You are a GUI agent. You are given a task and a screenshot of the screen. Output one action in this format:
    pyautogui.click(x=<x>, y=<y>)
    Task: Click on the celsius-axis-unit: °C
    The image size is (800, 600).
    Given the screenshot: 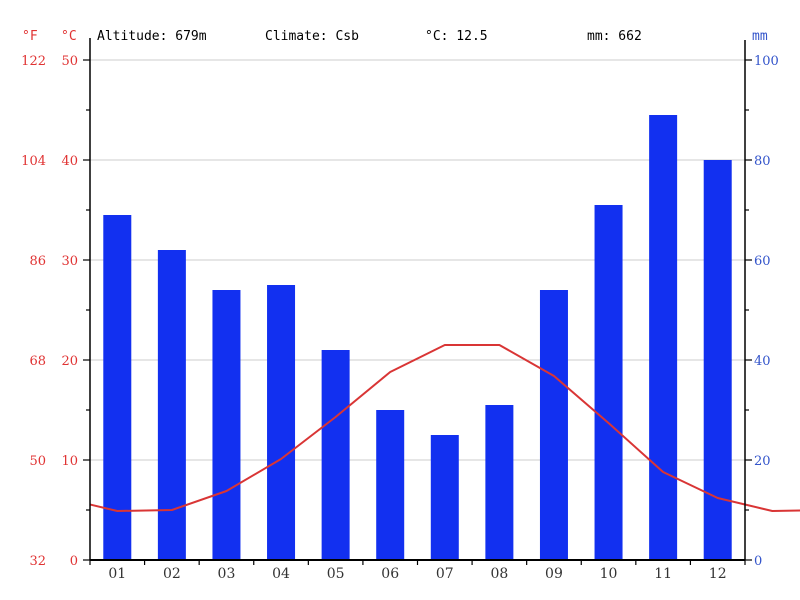 What is the action you would take?
    pyautogui.click(x=69, y=36)
    